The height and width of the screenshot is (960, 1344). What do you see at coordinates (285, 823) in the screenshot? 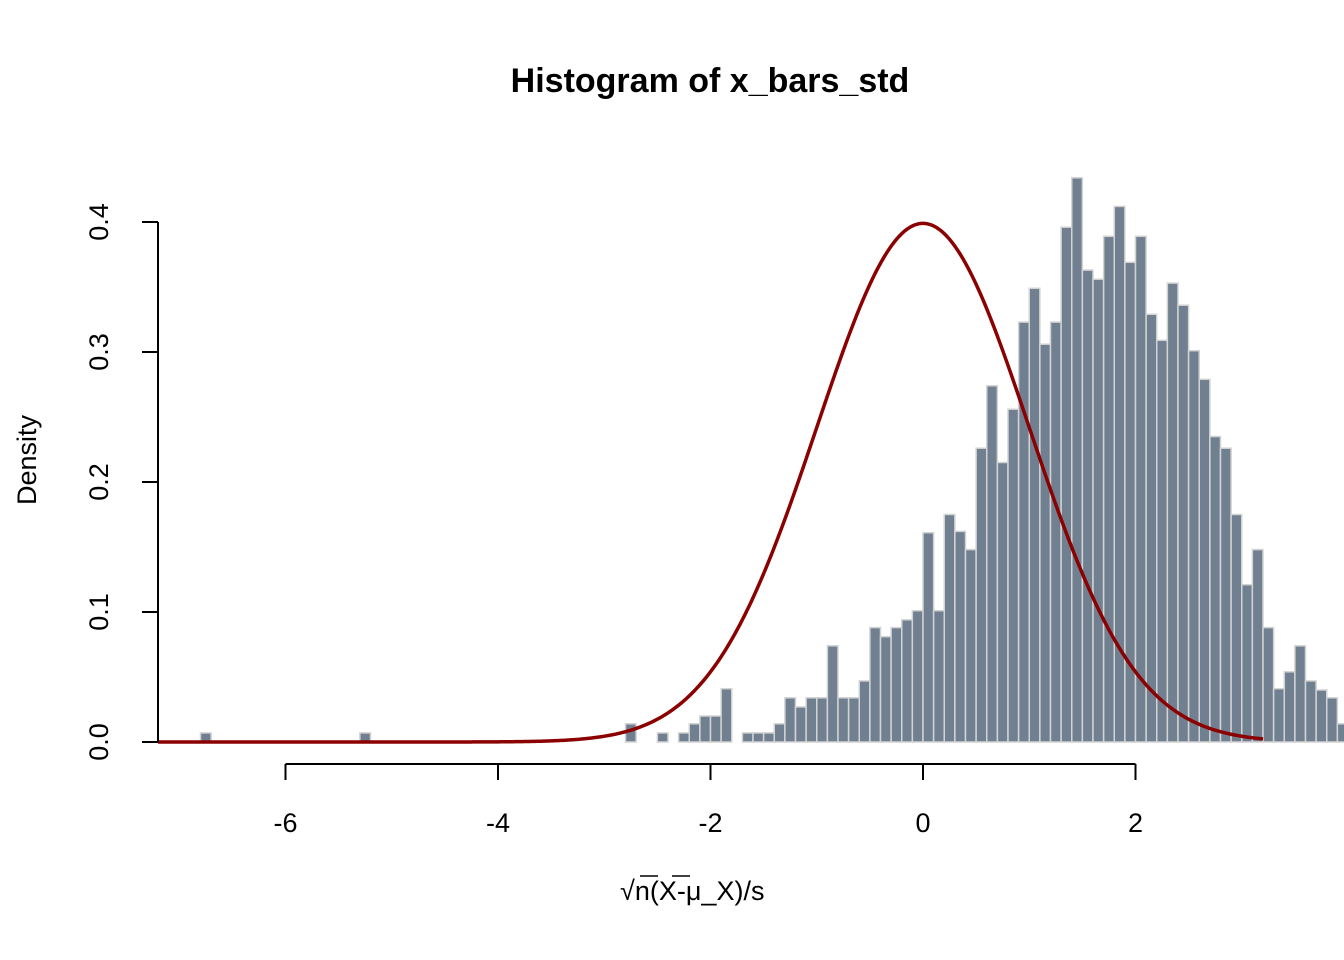
I see `x-tick-label: -6` at bounding box center [285, 823].